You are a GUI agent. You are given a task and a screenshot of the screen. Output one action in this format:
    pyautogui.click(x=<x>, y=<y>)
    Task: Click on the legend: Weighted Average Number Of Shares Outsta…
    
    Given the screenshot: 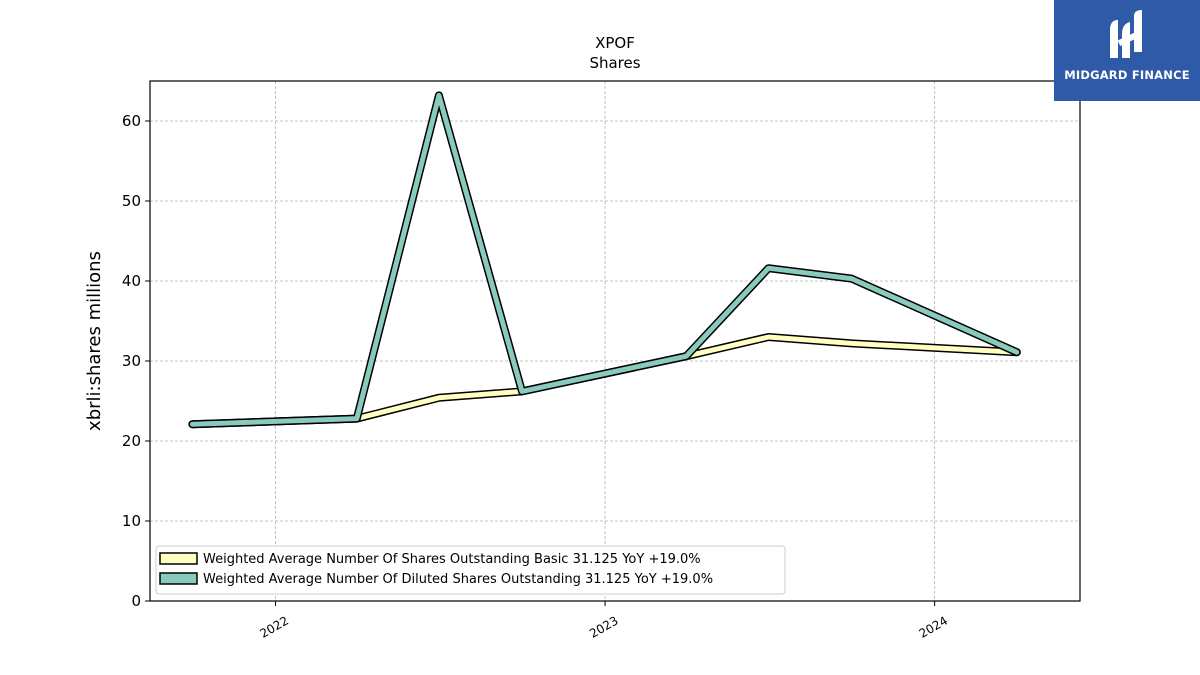 What is the action you would take?
    pyautogui.click(x=470, y=570)
    